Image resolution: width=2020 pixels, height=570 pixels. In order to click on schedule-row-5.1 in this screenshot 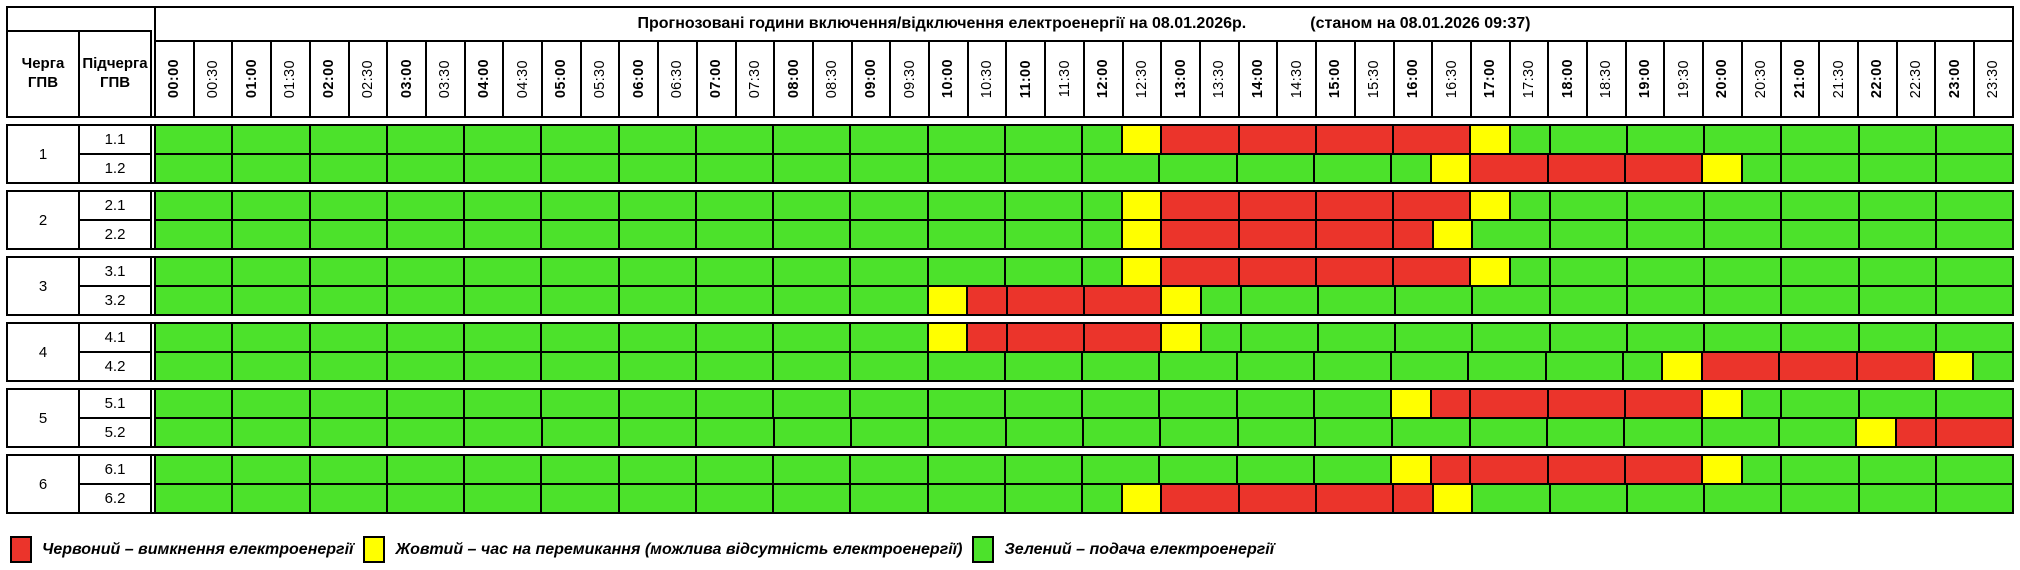, I will do `click(1084, 404)`.